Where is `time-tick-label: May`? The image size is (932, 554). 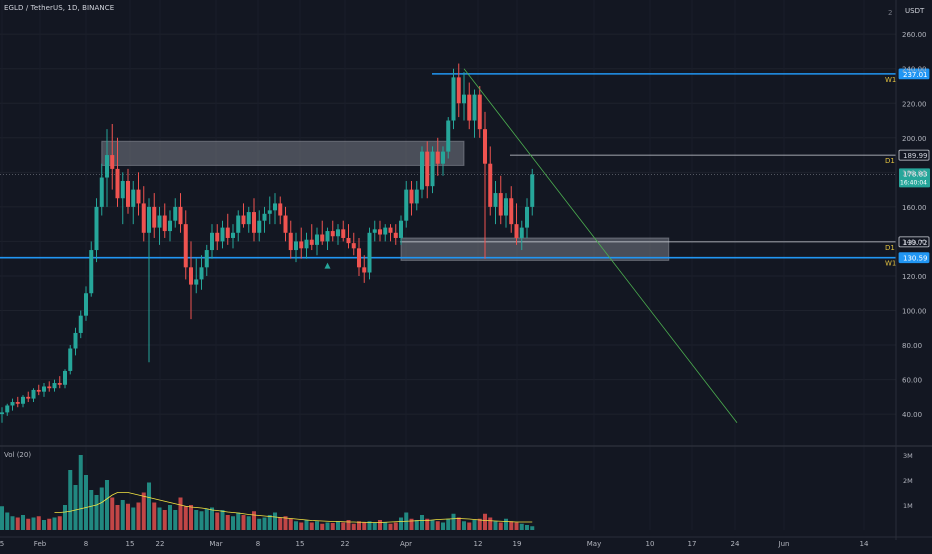 time-tick-label: May is located at coordinates (594, 544).